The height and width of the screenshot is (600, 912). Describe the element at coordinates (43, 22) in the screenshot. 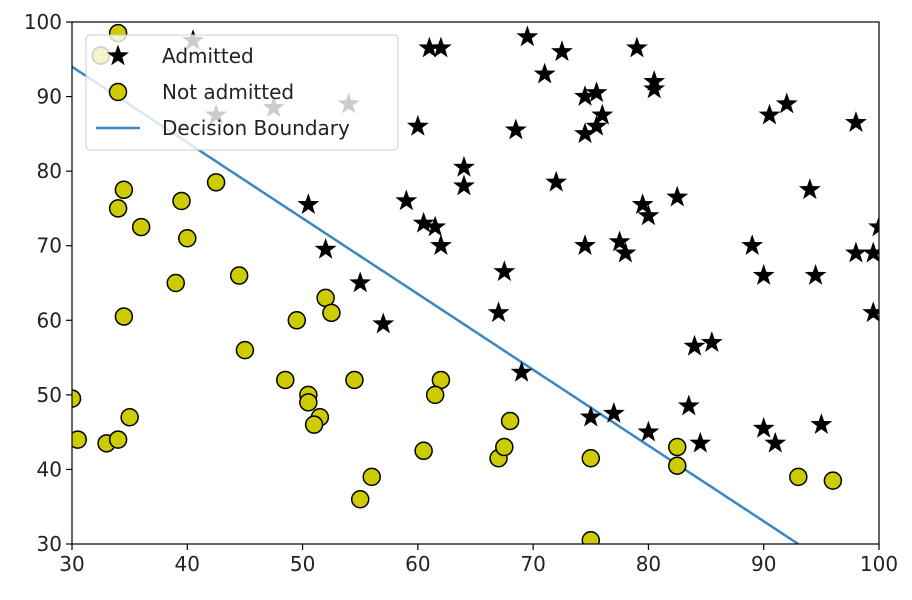

I see `y-tick-label: 100` at that location.